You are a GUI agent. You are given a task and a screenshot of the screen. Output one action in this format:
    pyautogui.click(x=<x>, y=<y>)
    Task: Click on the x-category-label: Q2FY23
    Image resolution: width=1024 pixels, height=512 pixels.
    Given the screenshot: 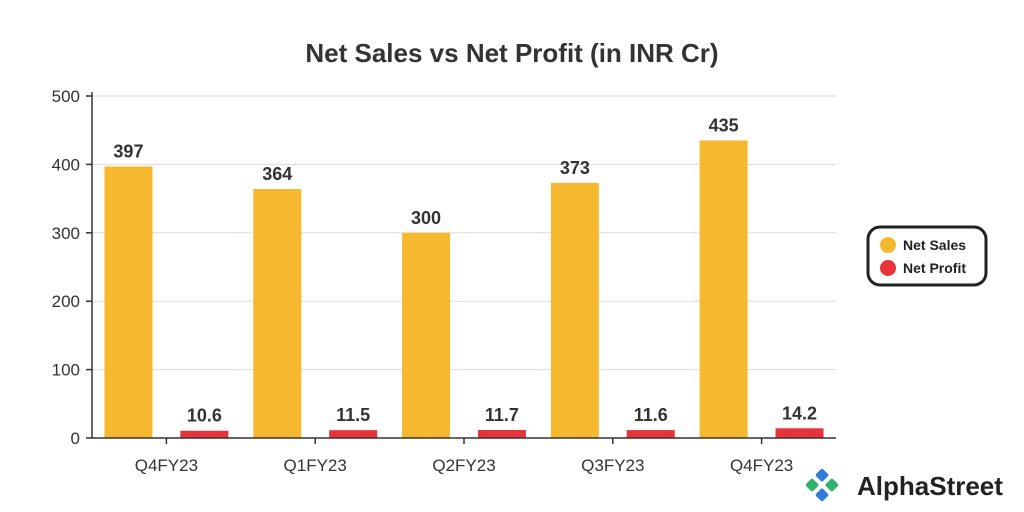 What is the action you would take?
    pyautogui.click(x=463, y=465)
    